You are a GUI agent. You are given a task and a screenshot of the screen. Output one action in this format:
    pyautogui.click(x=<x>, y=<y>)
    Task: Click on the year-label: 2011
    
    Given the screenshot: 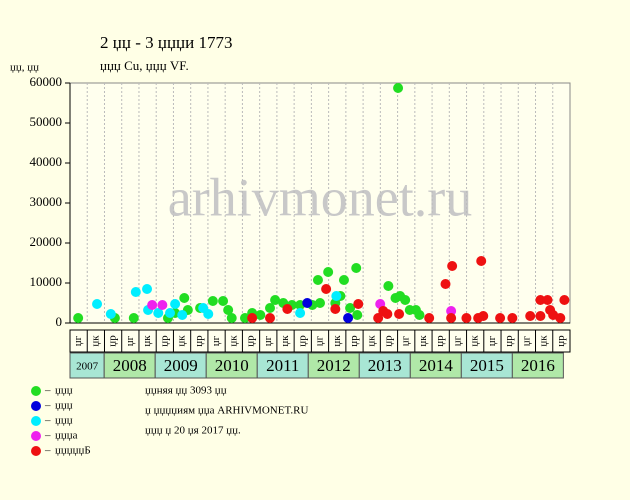 What is the action you would take?
    pyautogui.click(x=282, y=365)
    